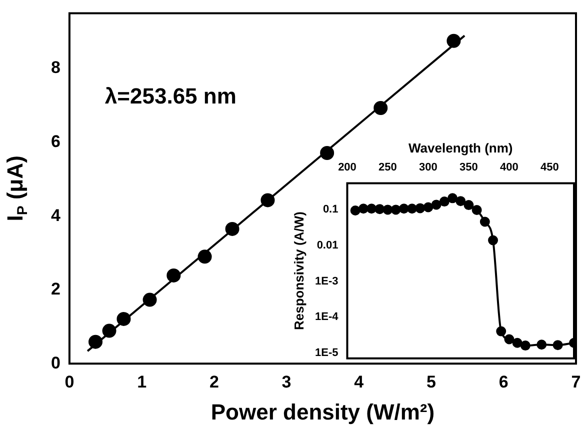 Image resolution: width=584 pixels, height=430 pixels. Describe the element at coordinates (431, 382) in the screenshot. I see `x-tick-label: 5` at that location.